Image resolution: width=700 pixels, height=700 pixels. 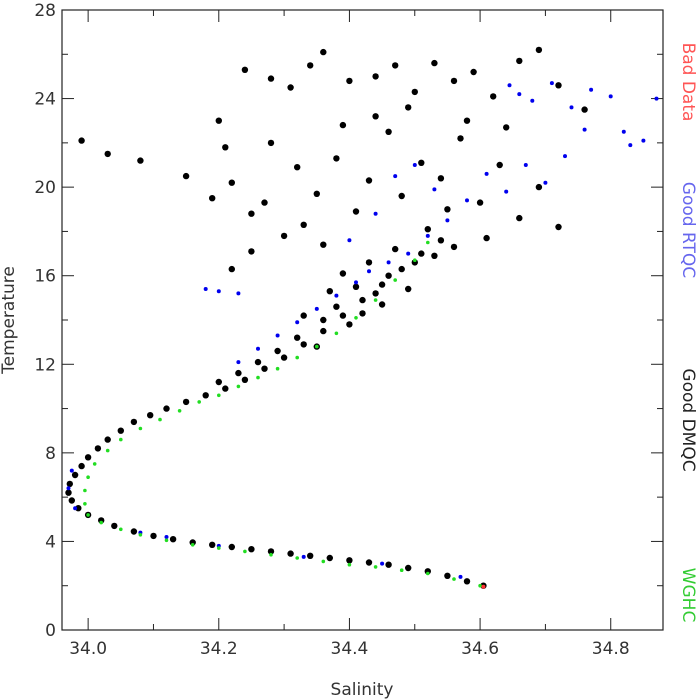 What do you see at coordinates (362, 690) in the screenshot?
I see `x-axis-title: Salinity` at bounding box center [362, 690].